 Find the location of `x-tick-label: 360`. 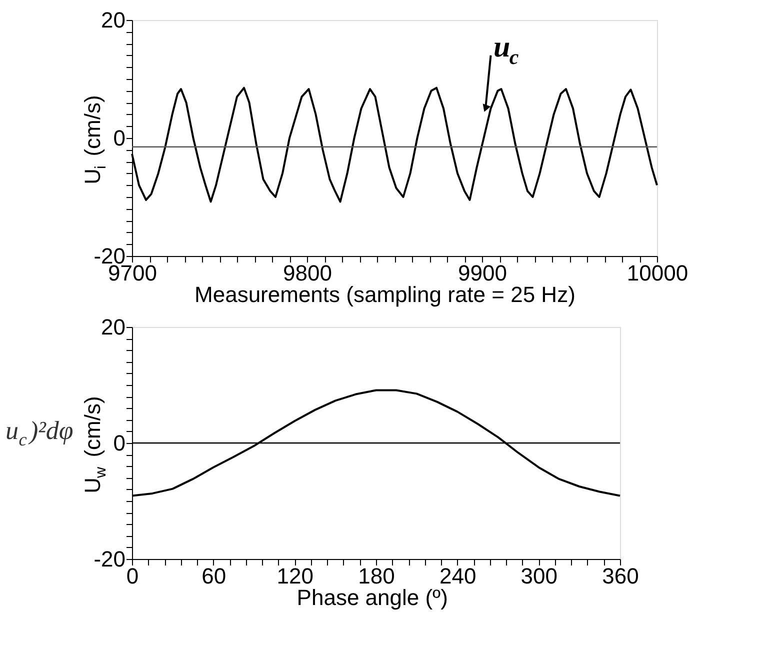

x-tick-label: 360 is located at coordinates (620, 576).